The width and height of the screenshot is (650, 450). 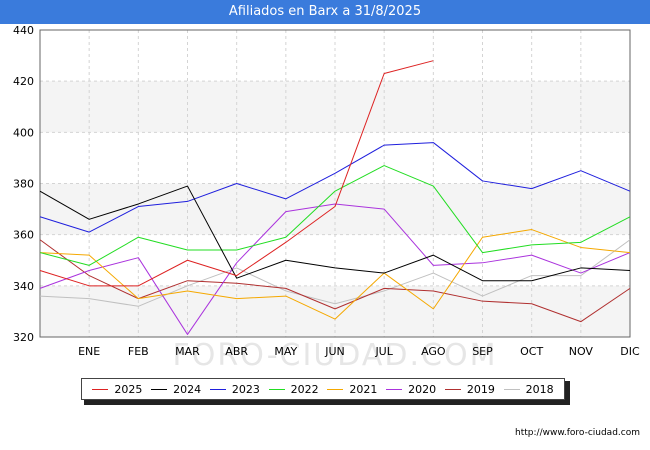 I want to click on legend-label: 2020, so click(x=422, y=389).